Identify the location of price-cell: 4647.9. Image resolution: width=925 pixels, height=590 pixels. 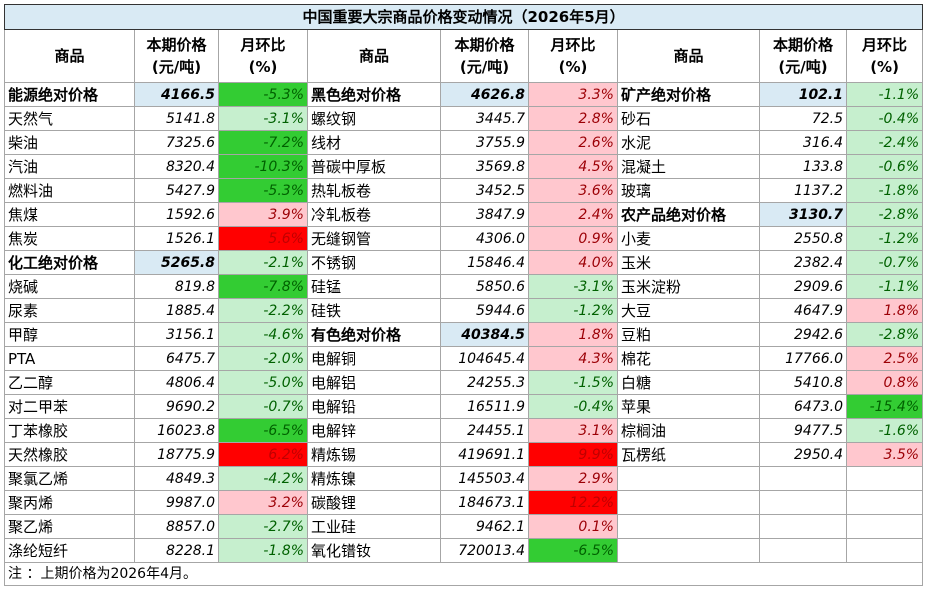
(803, 310).